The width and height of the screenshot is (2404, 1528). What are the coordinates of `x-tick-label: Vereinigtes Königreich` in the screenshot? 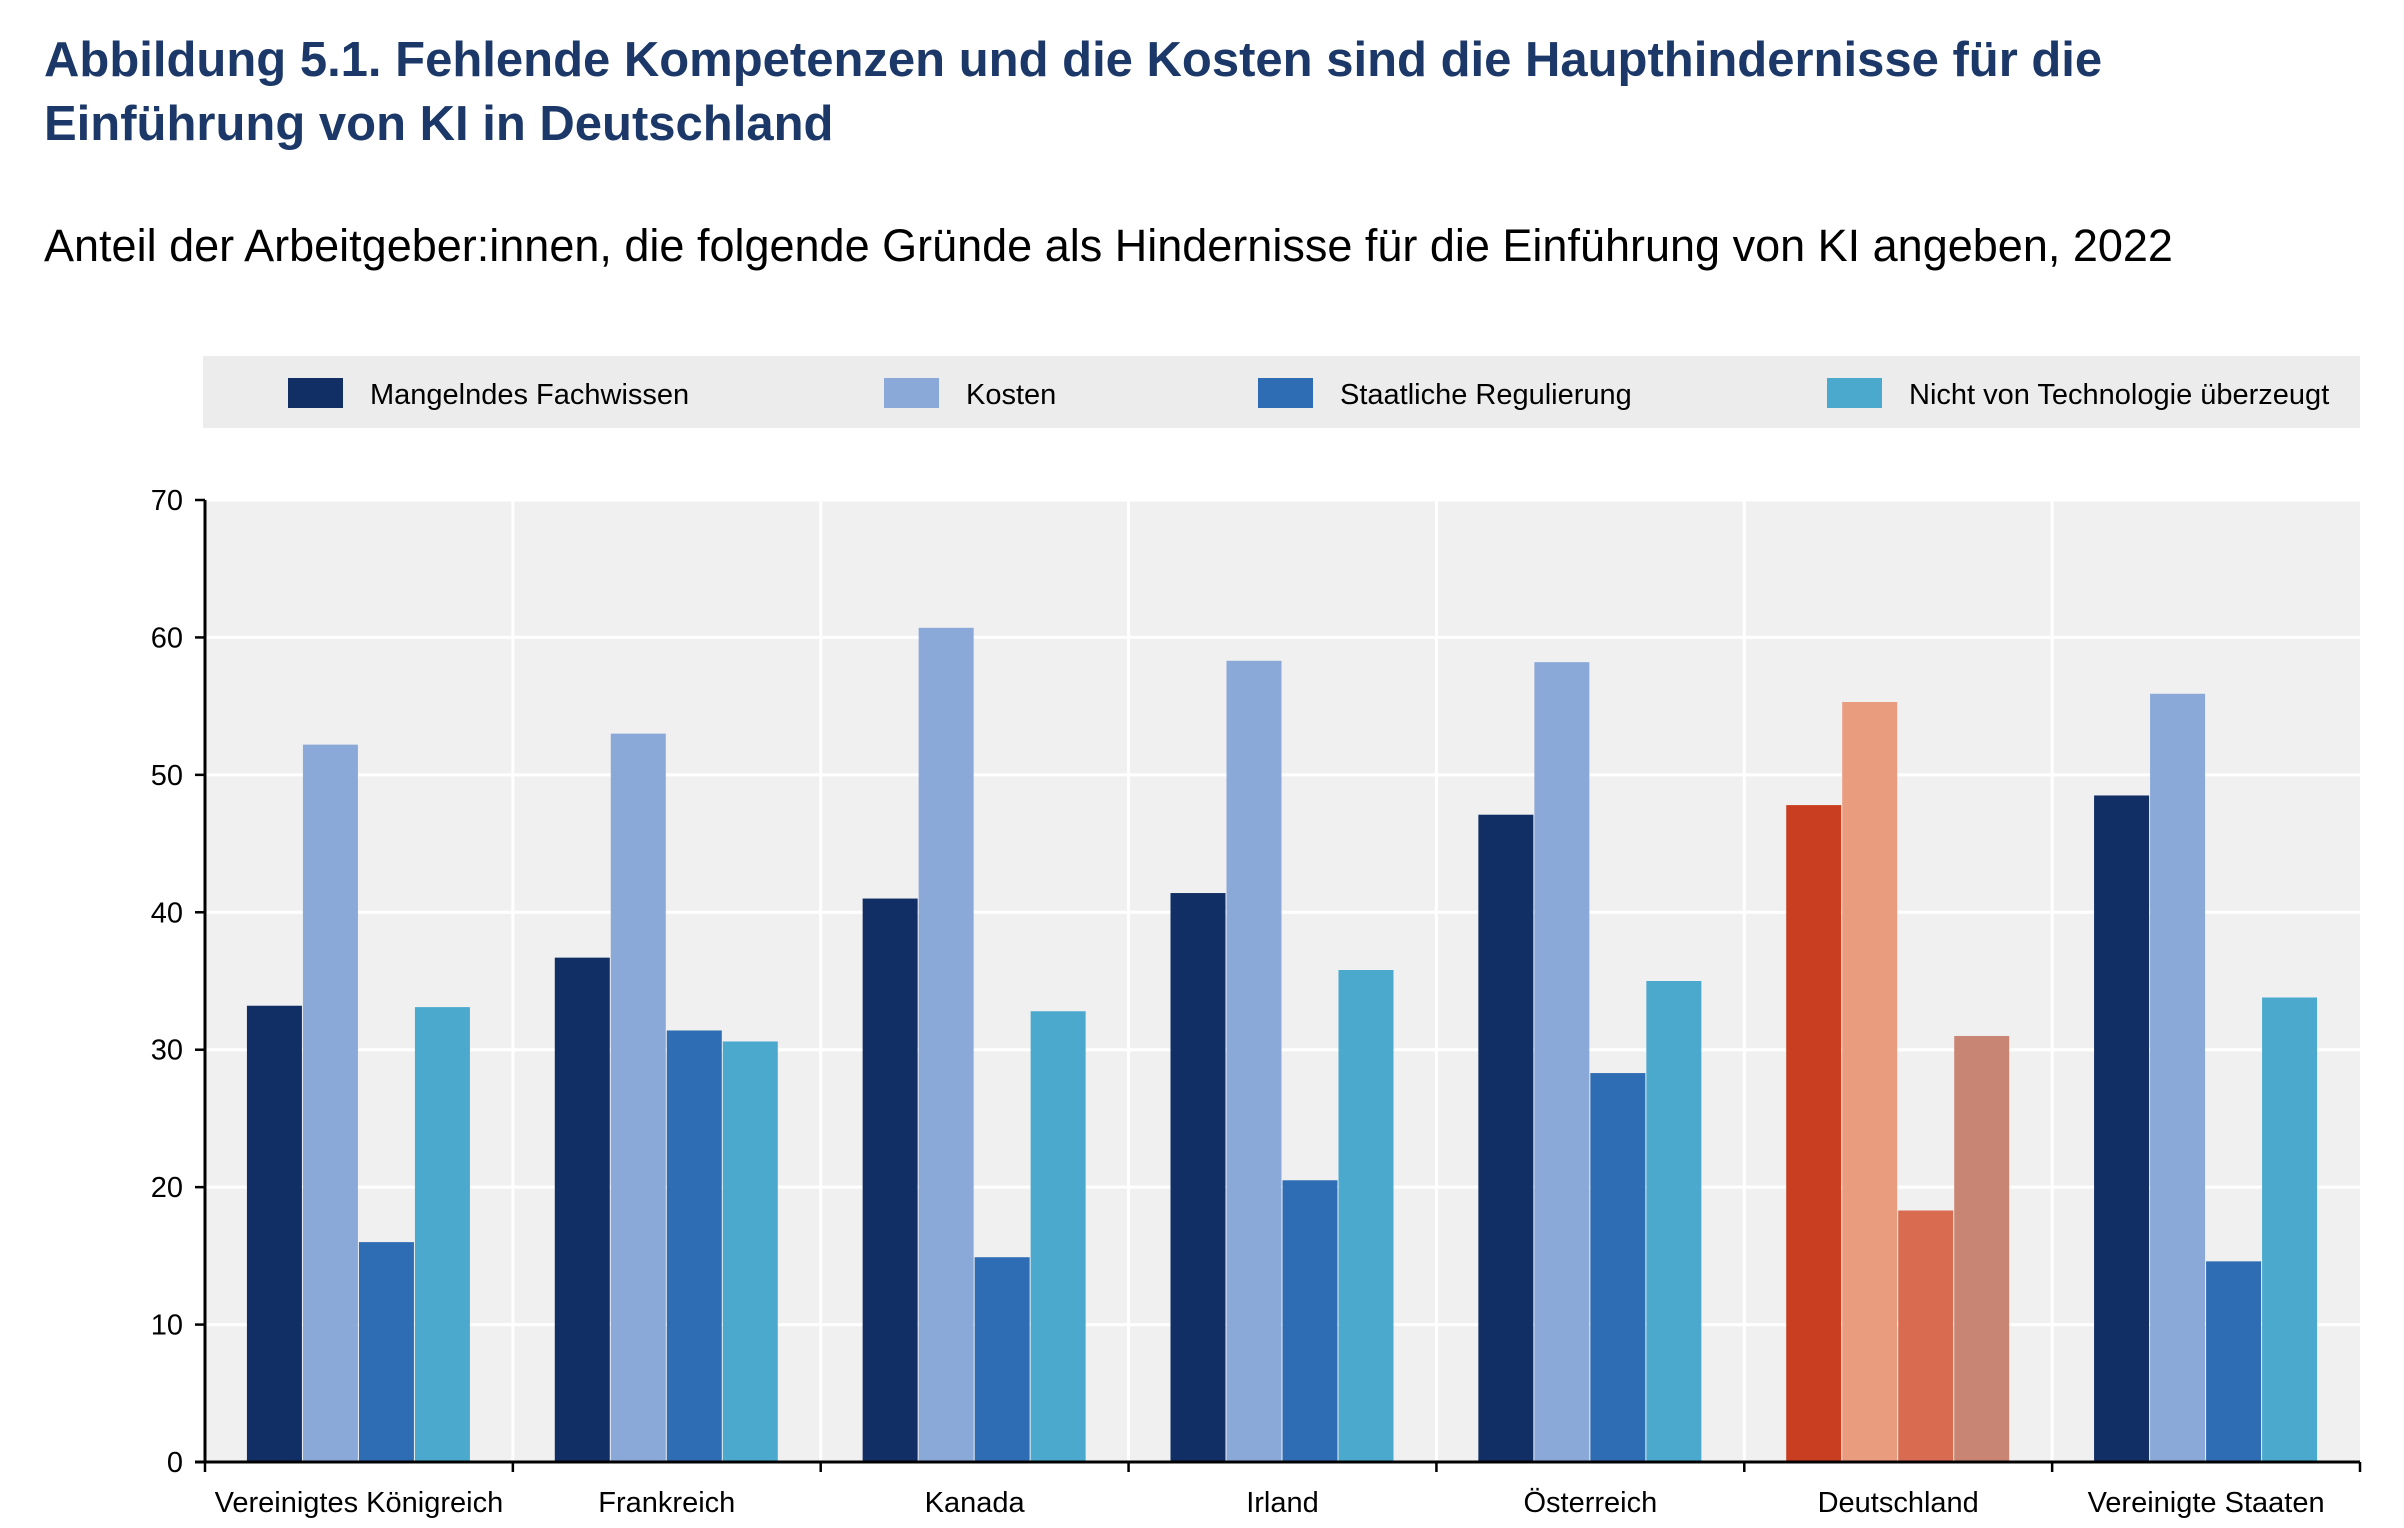 It's located at (359, 1503).